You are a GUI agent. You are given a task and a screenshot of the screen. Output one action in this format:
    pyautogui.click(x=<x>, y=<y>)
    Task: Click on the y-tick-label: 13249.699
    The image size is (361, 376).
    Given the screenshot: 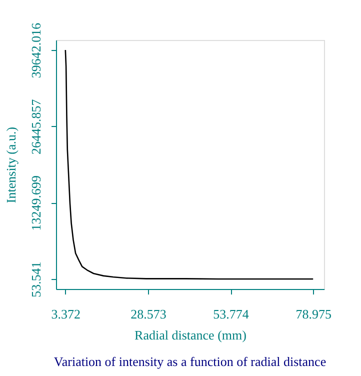 What is the action you would take?
    pyautogui.click(x=36, y=203)
    